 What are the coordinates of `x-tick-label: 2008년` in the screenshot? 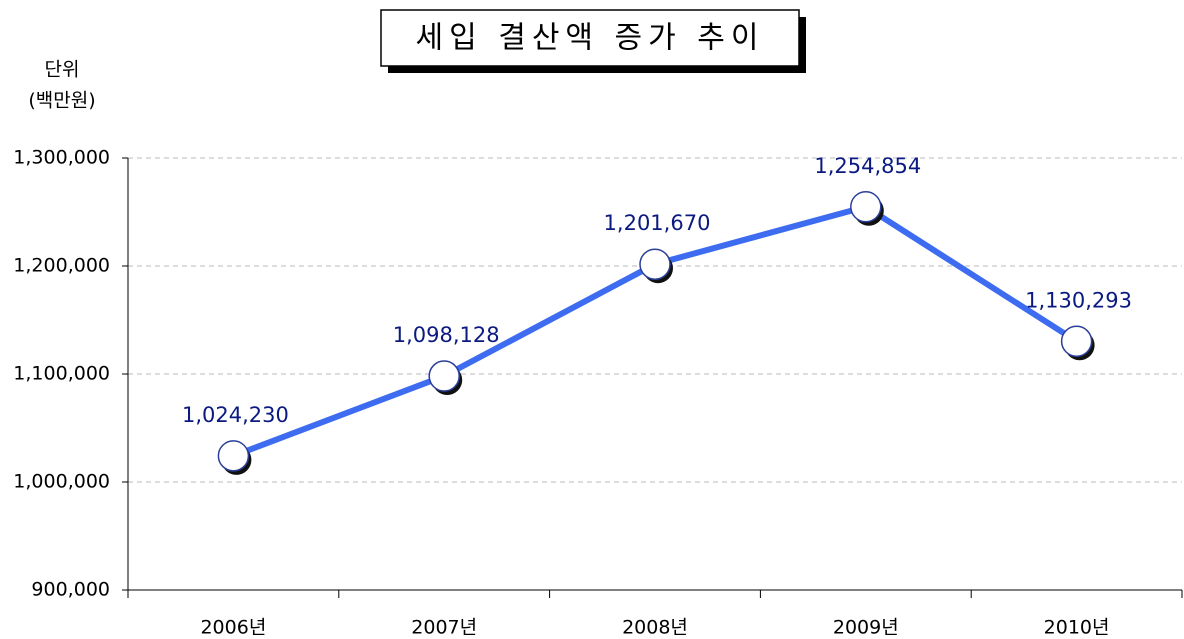 It's located at (655, 628).